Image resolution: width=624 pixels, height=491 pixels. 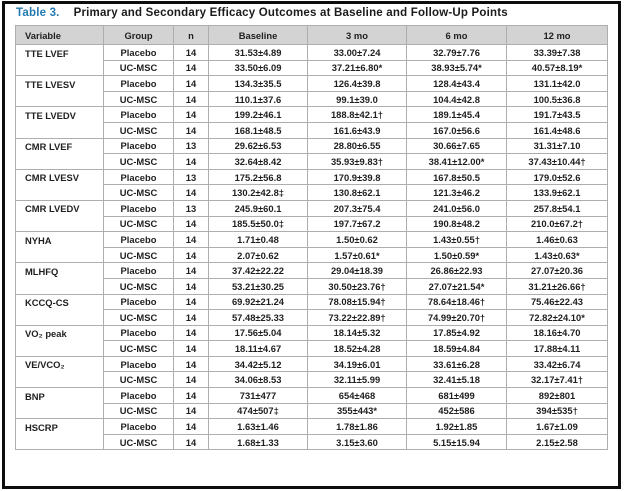 I want to click on baseline-cell: 1.63±1.46, so click(x=258, y=426).